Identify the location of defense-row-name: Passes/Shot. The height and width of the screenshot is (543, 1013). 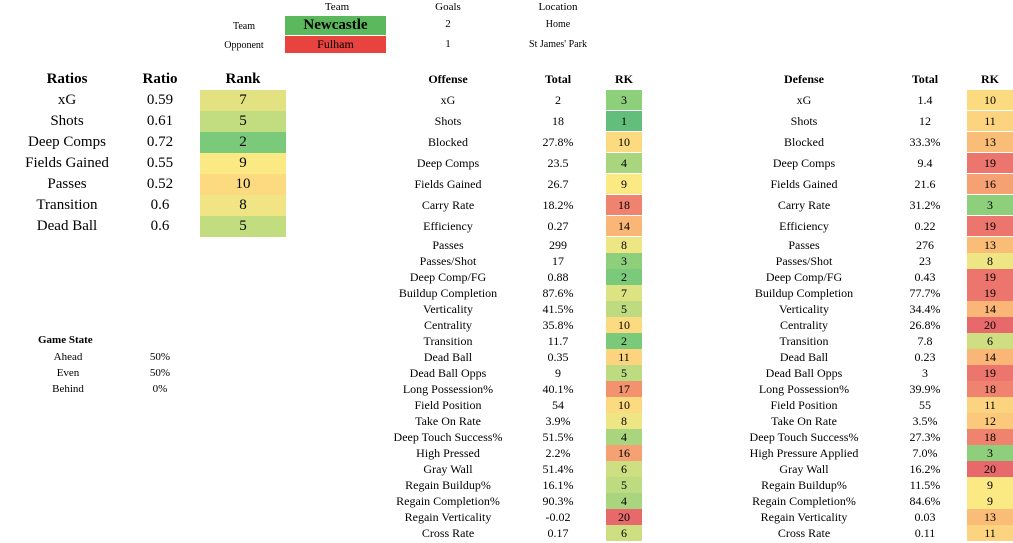
(804, 261).